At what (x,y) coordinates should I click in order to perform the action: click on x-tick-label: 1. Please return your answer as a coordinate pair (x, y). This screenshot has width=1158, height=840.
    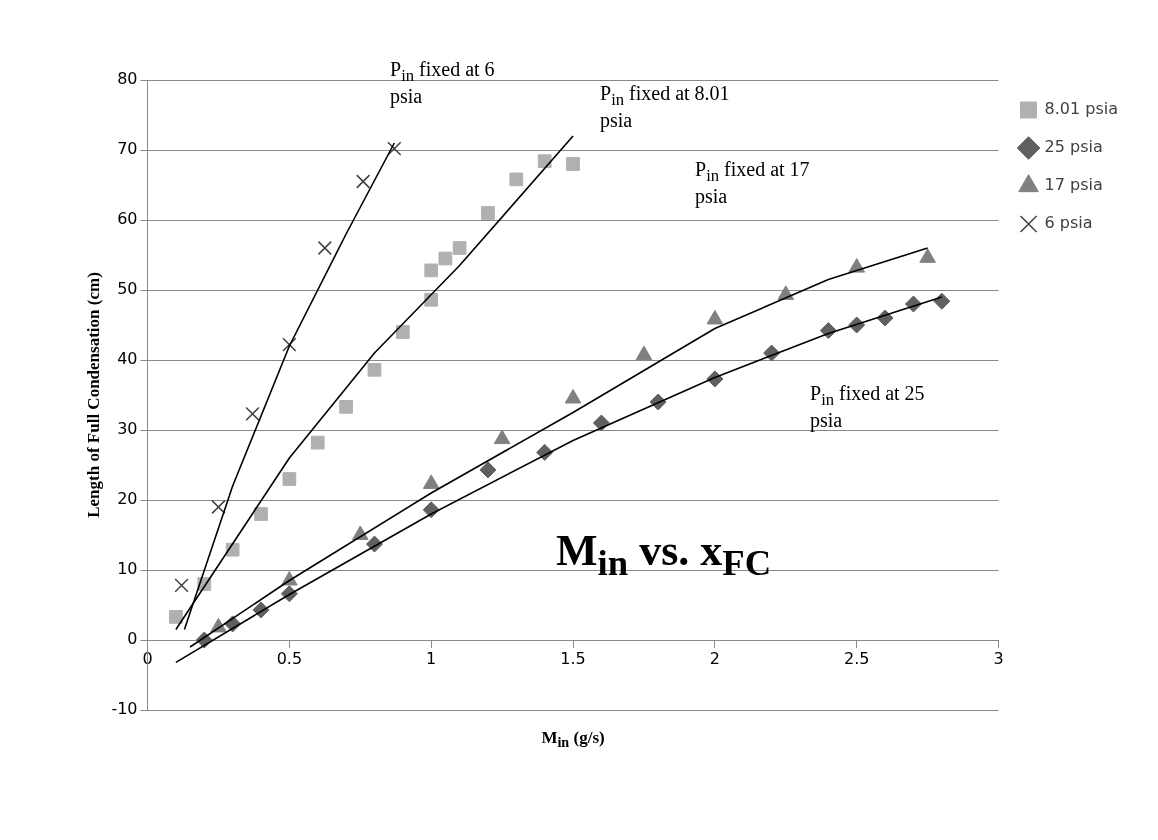
    Looking at the image, I should click on (431, 658).